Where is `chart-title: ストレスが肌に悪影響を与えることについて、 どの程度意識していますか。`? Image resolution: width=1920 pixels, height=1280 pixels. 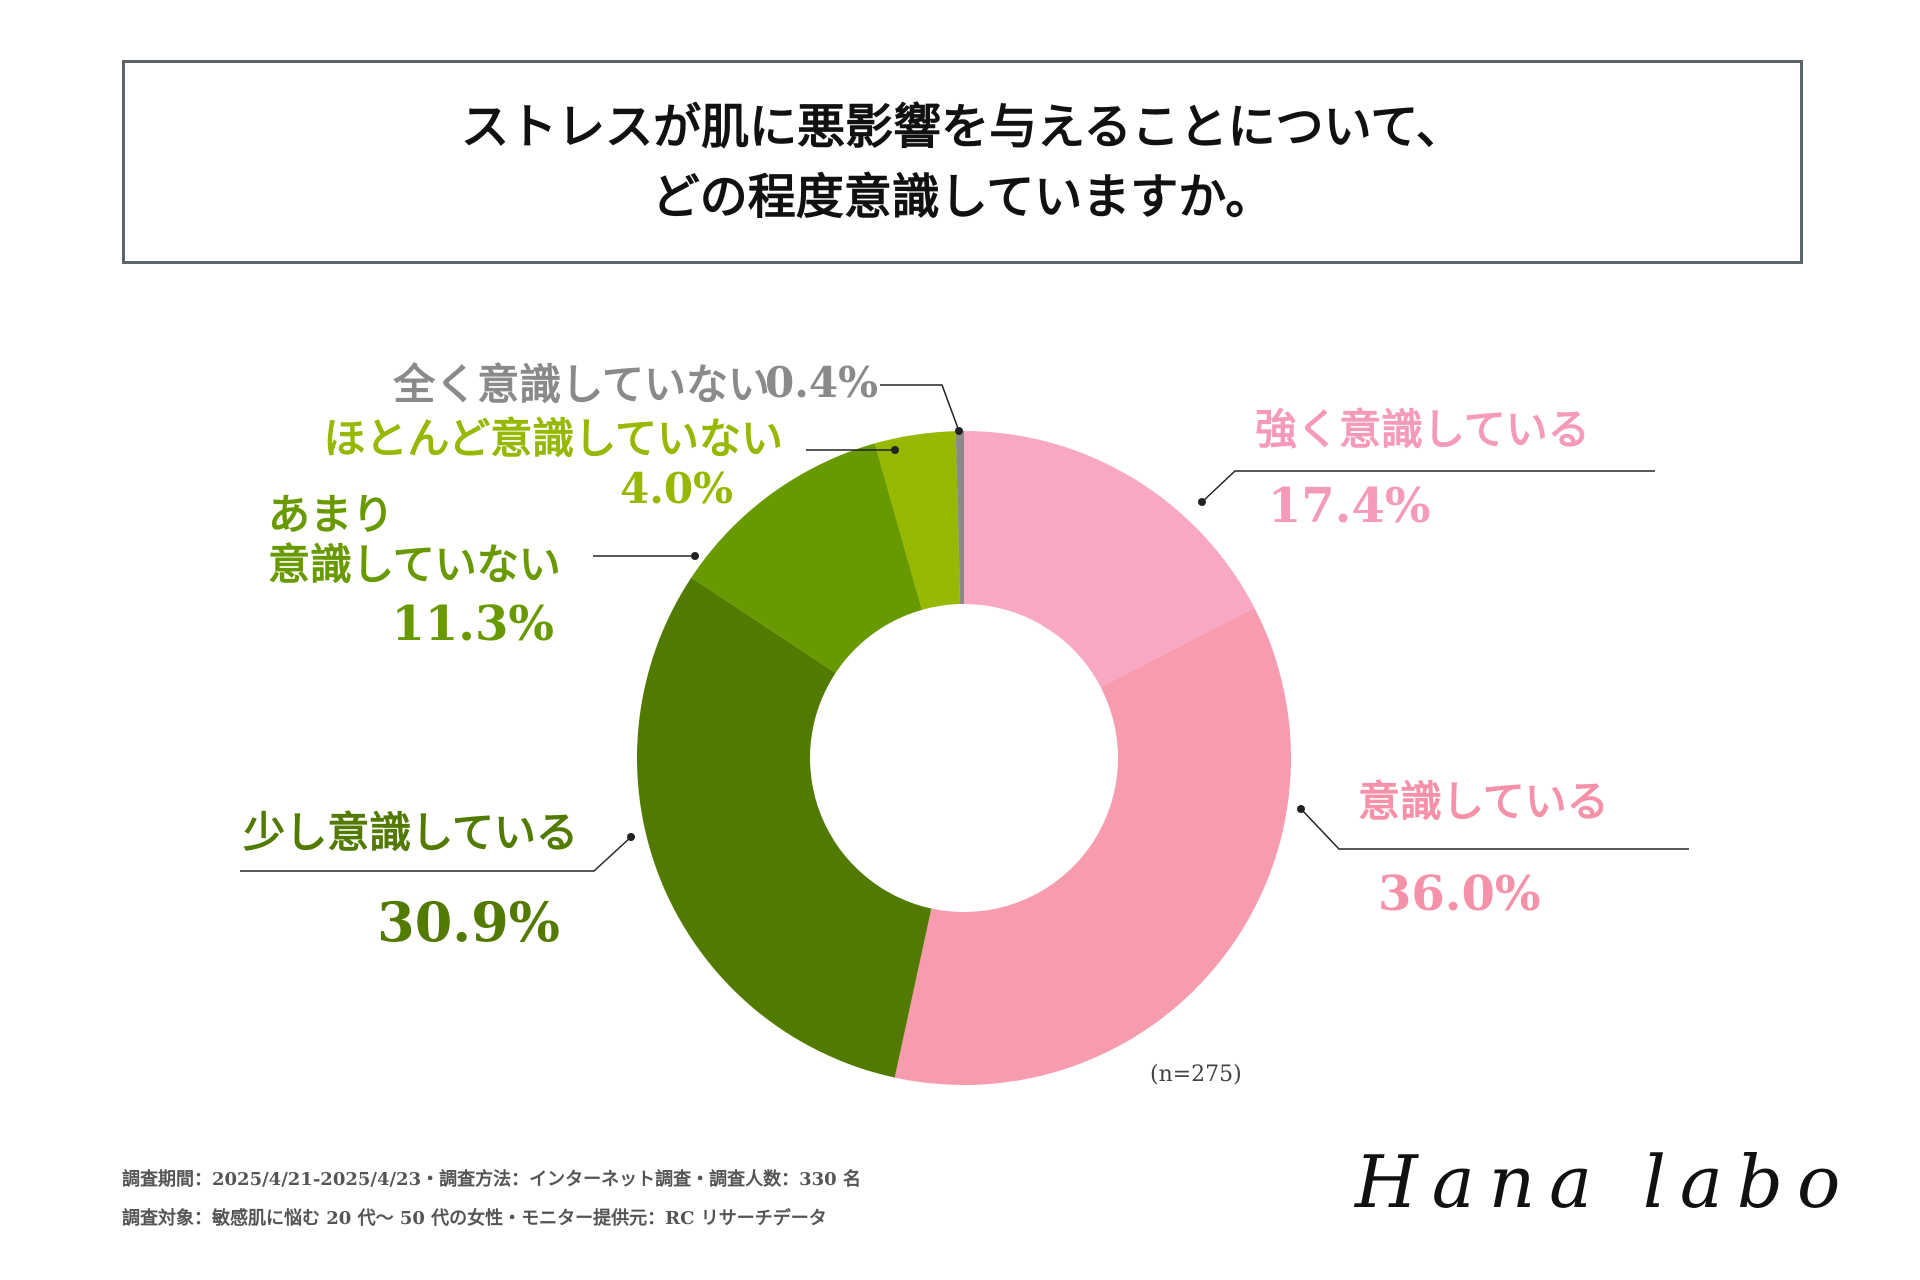
chart-title: ストレスが肌に悪影響を与えることについて、 どの程度意識していますか。 is located at coordinates (962, 162).